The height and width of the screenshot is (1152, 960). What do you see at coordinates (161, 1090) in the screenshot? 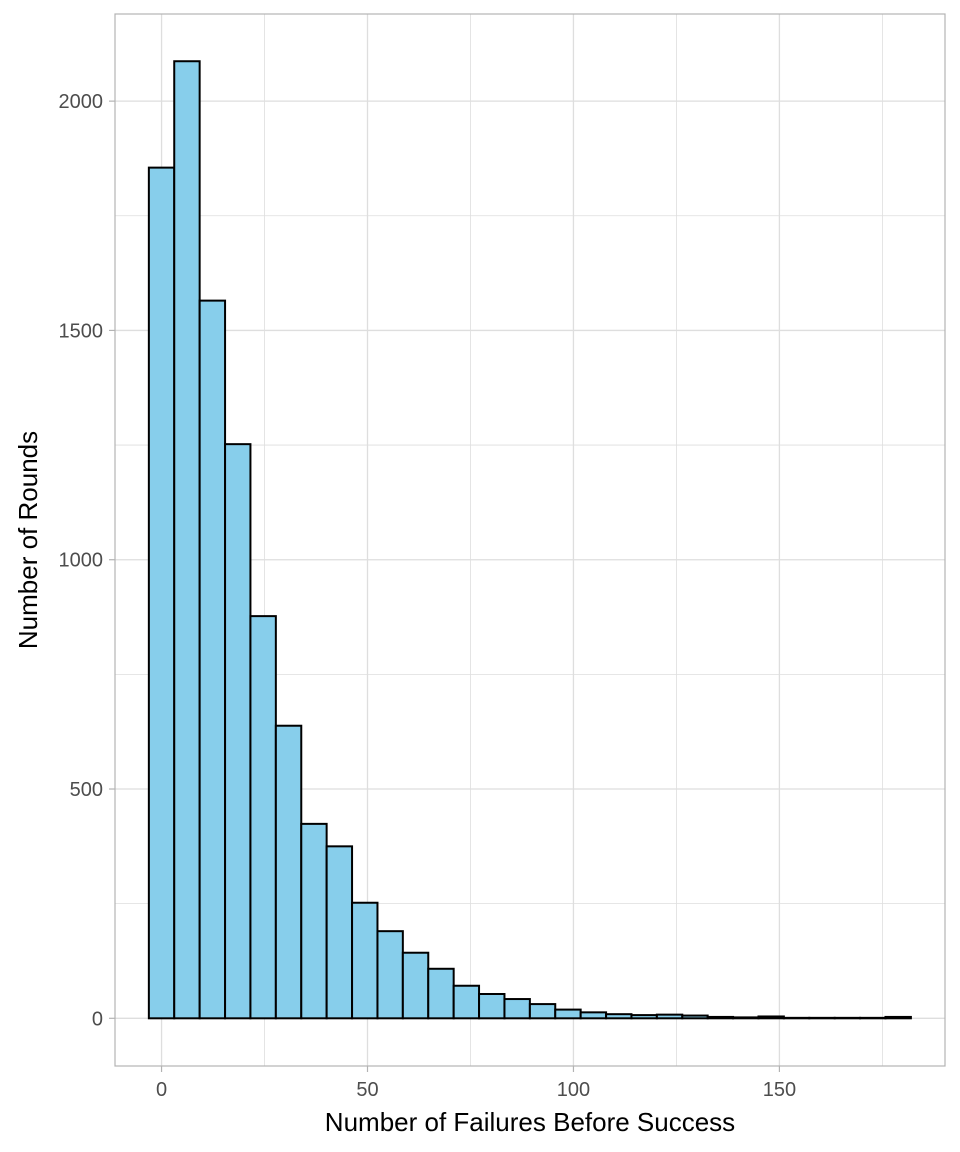
I see `x-tick-label: 0` at bounding box center [161, 1090].